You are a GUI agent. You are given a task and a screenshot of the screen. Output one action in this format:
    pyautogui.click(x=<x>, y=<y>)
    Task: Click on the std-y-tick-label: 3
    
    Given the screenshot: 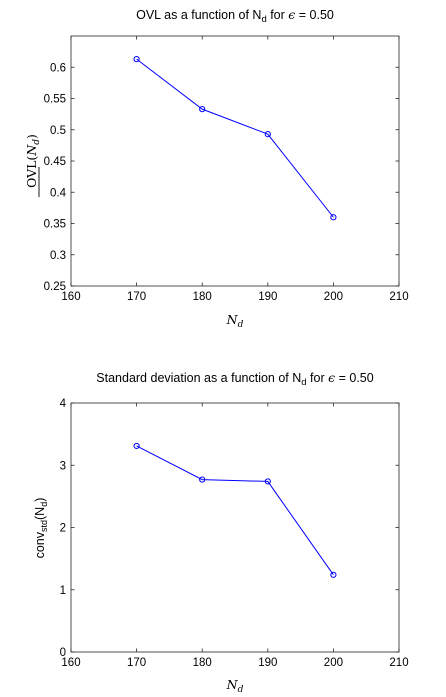 What is the action you would take?
    pyautogui.click(x=63, y=466)
    